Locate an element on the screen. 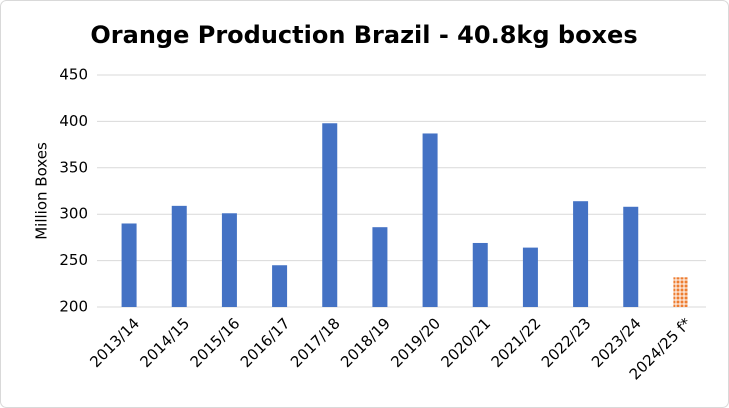  y-axis-label: Million Boxes is located at coordinates (42, 191).